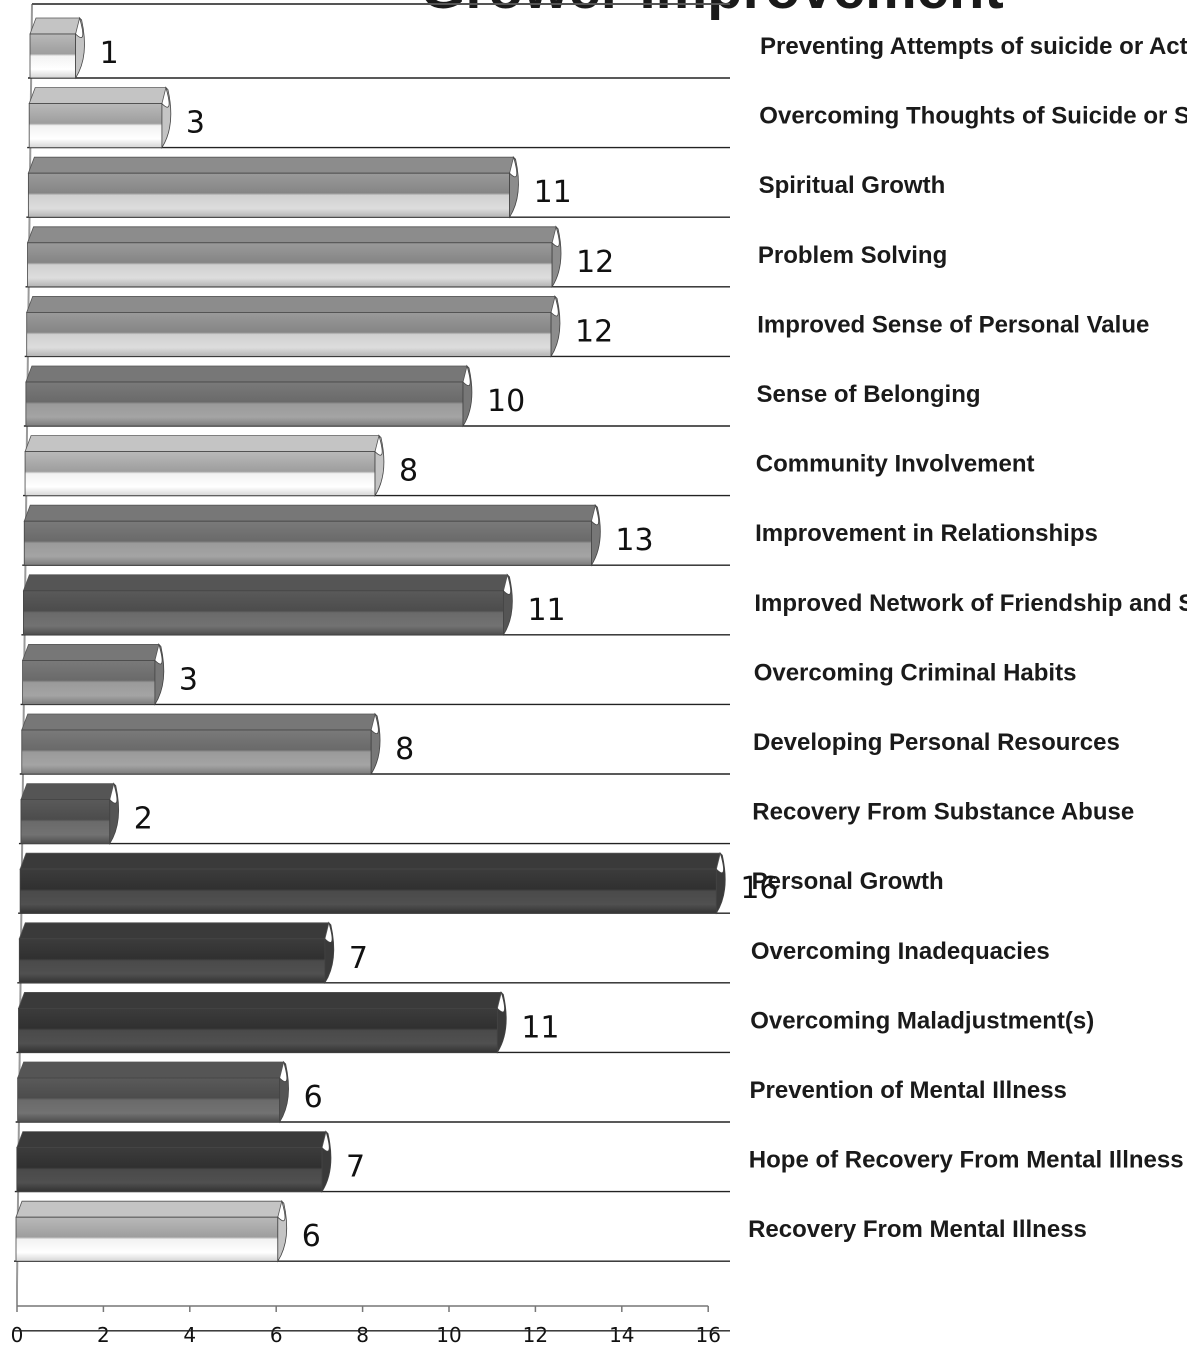  Describe the element at coordinates (848, 881) in the screenshot. I see `category-label: Personal Growth` at that location.